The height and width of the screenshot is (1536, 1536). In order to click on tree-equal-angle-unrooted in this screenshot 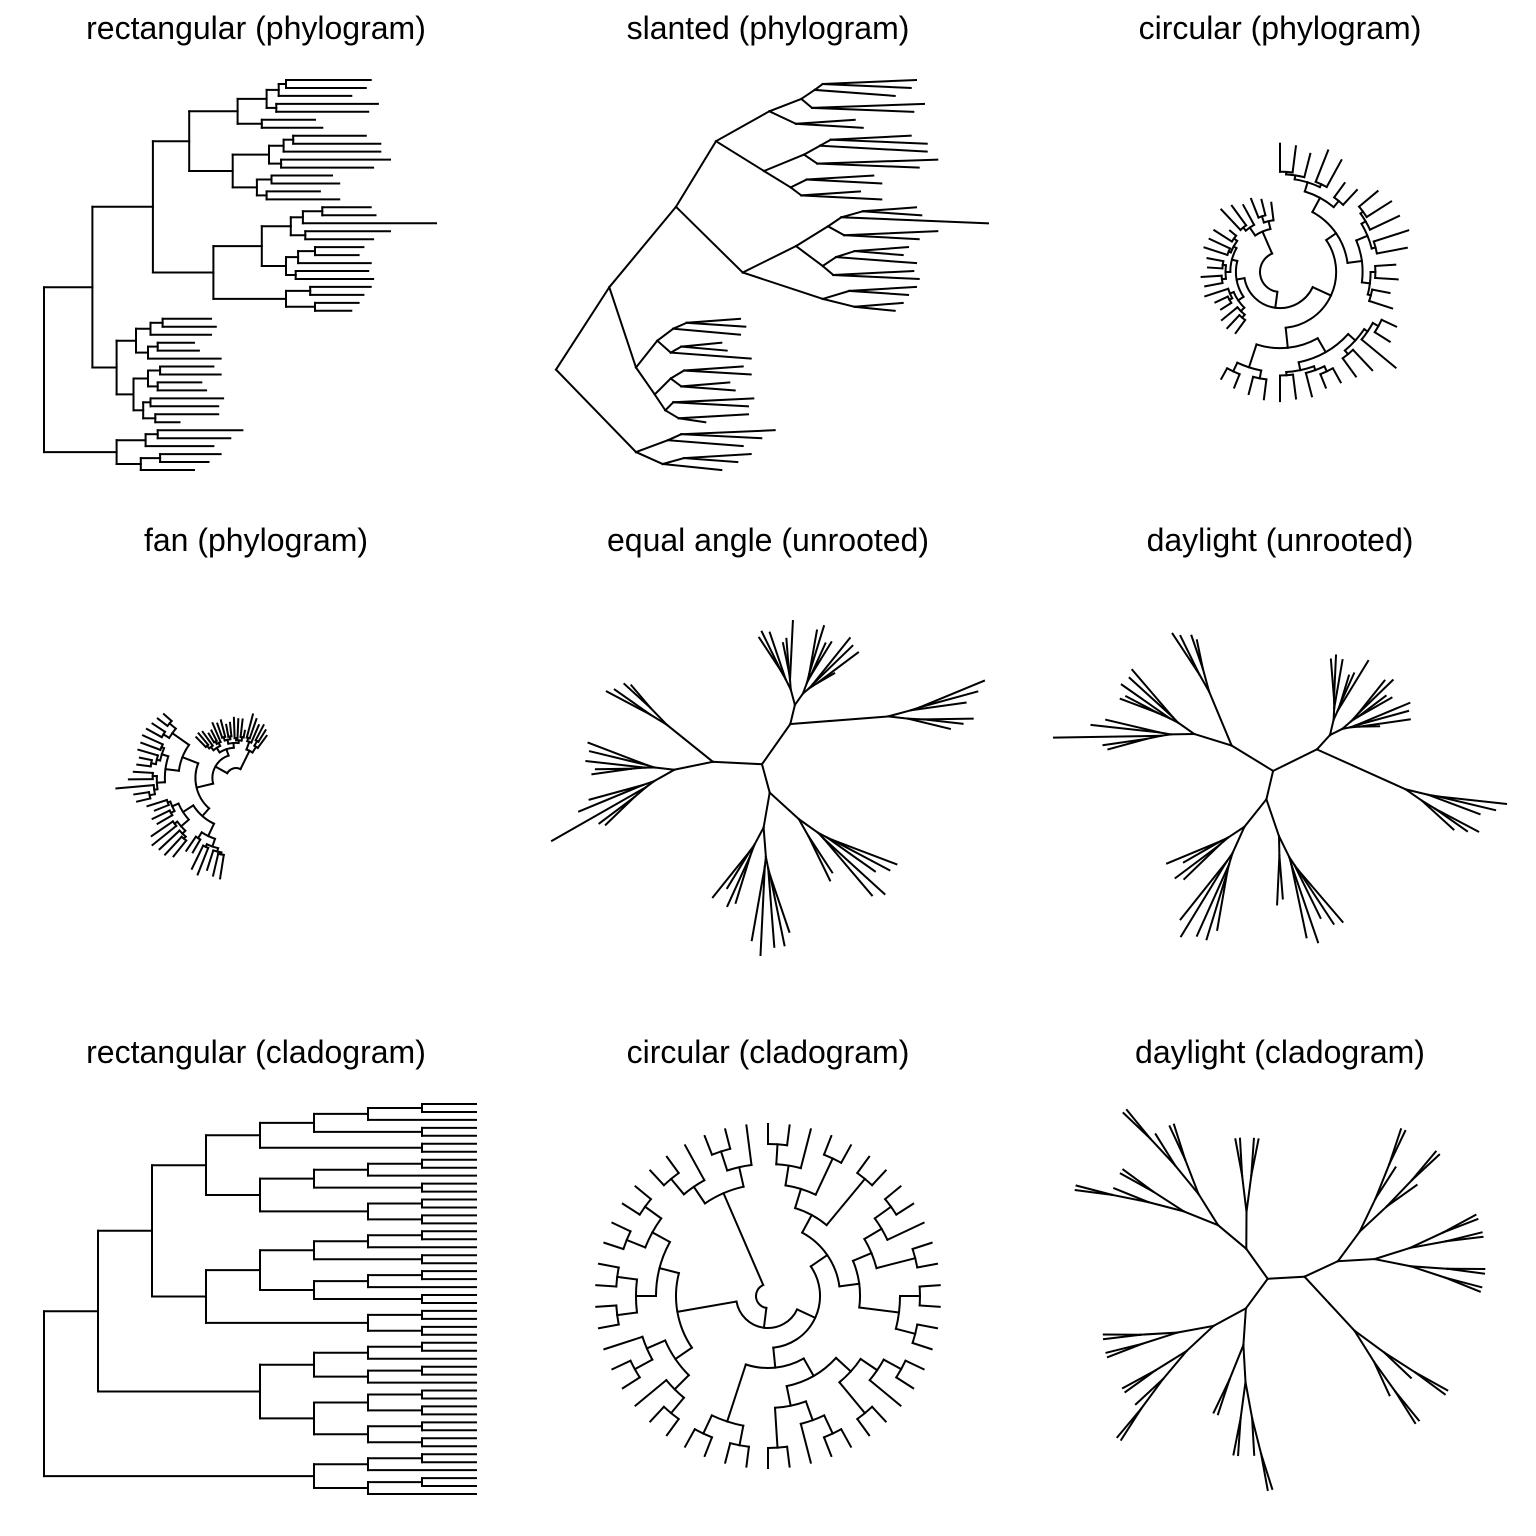, I will do `click(768, 788)`.